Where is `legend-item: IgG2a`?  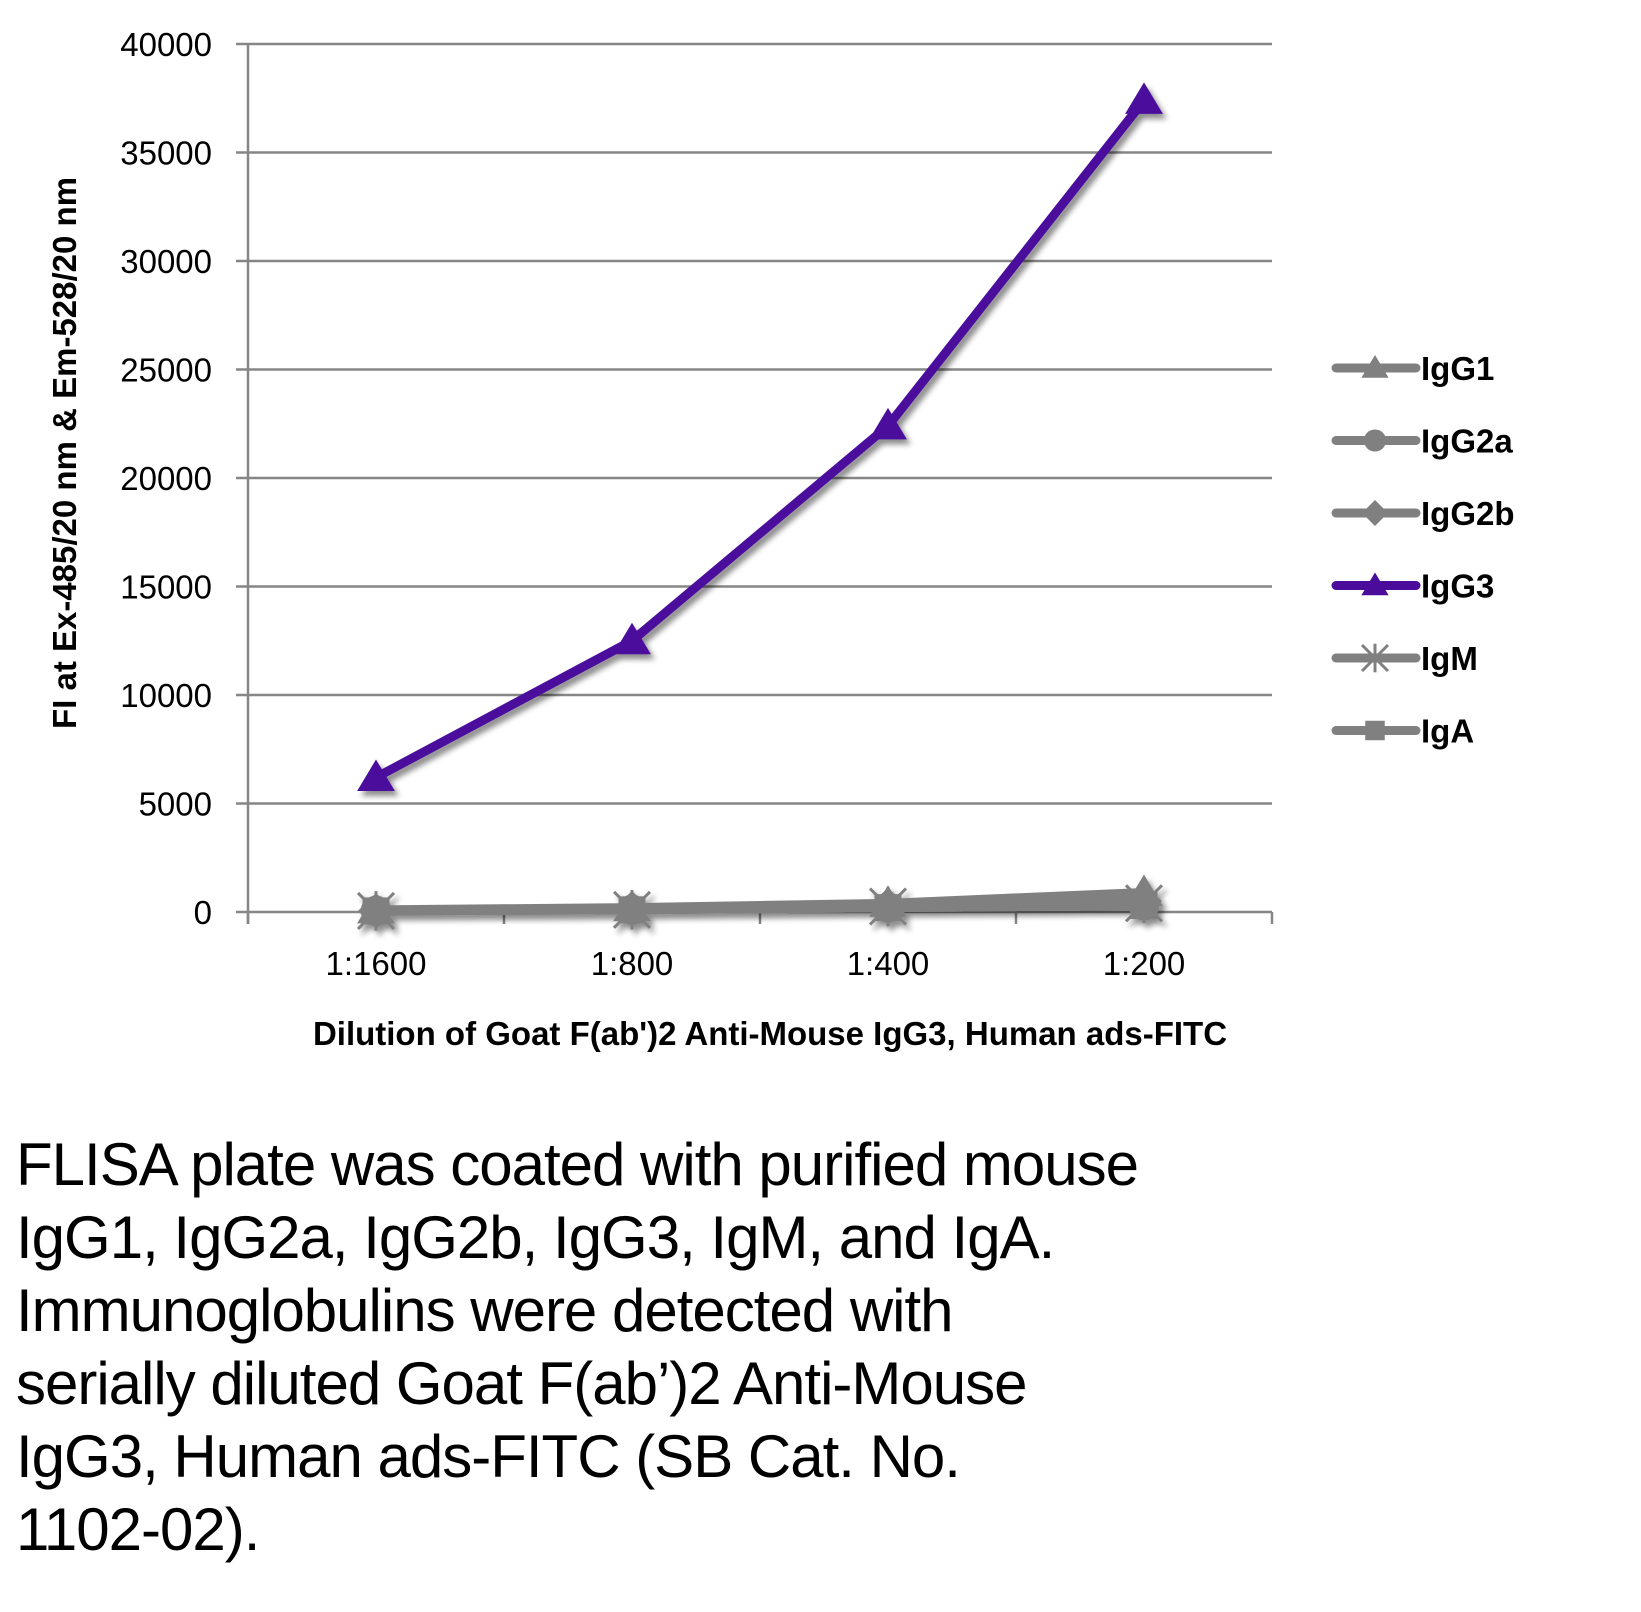
legend-item: IgG2a is located at coordinates (1422, 441).